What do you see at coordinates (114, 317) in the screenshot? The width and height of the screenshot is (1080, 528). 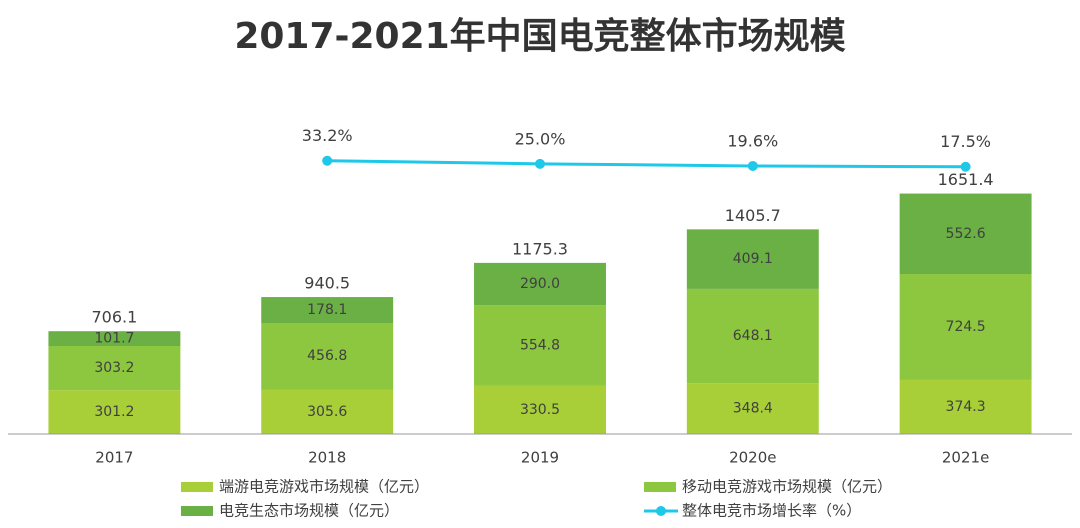 I see `total-label: 706.1` at bounding box center [114, 317].